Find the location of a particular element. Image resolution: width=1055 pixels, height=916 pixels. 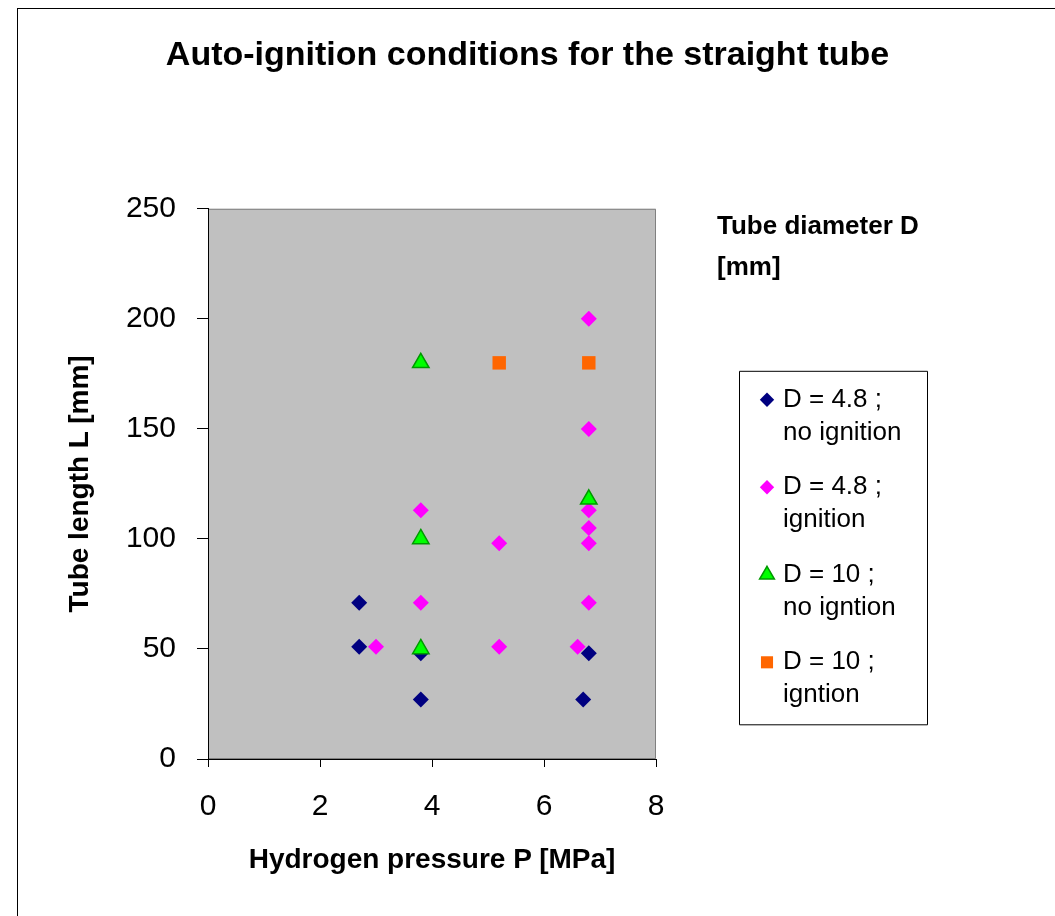

legend-label: D = 4.8 ; ignition is located at coordinates (832, 502).